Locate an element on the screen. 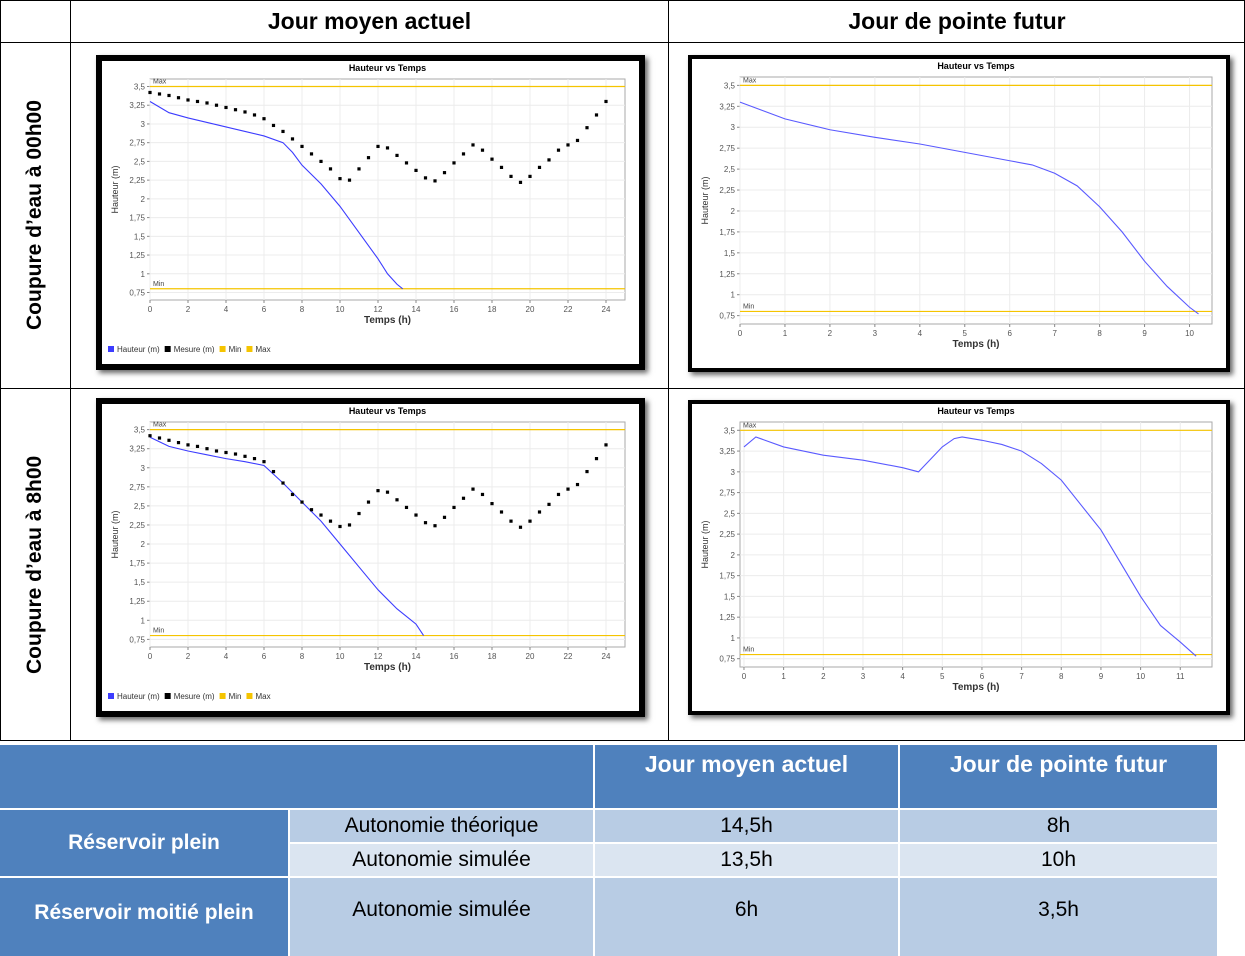  y-tick-label: 3 is located at coordinates (733, 472).